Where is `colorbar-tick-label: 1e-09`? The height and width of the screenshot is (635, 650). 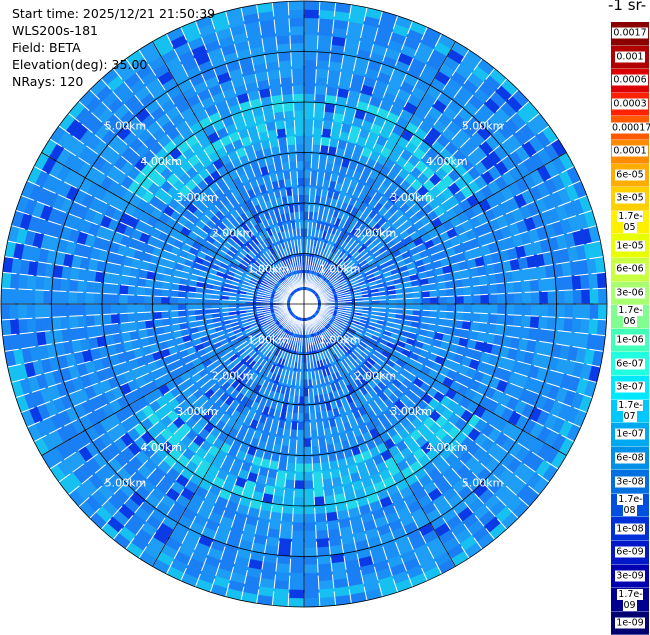
colorbar-tick-label: 1e-09 is located at coordinates (630, 623).